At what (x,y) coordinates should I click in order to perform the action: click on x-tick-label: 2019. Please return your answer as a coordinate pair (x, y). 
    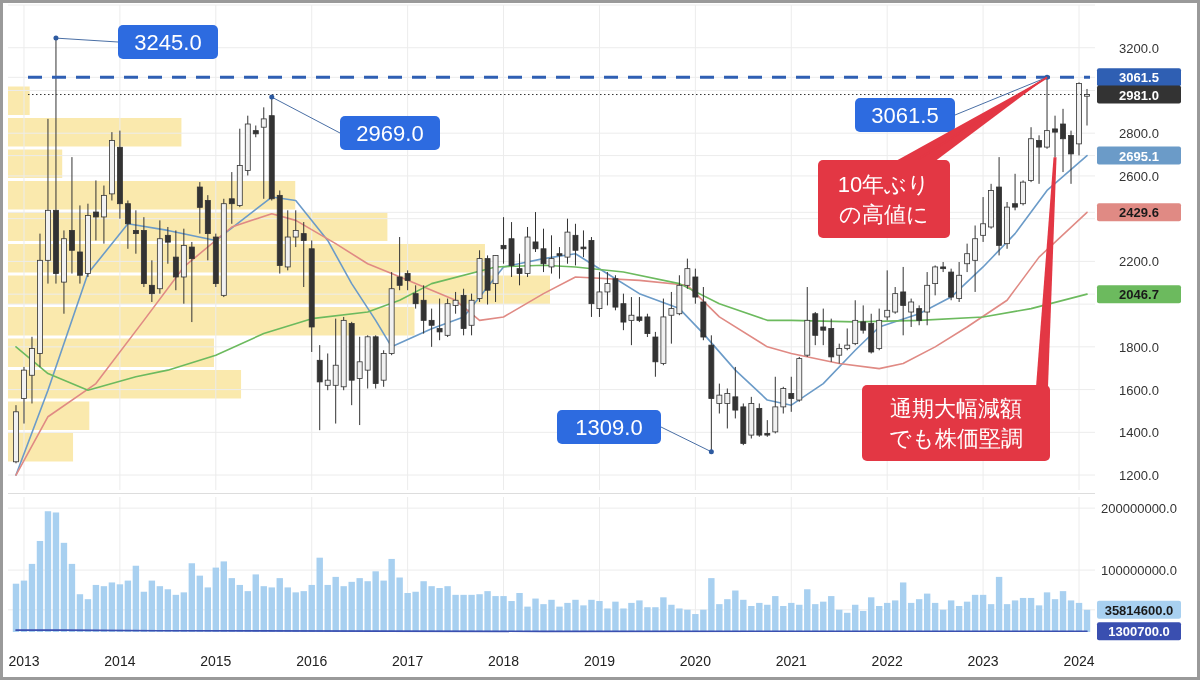
    Looking at the image, I should click on (599, 661).